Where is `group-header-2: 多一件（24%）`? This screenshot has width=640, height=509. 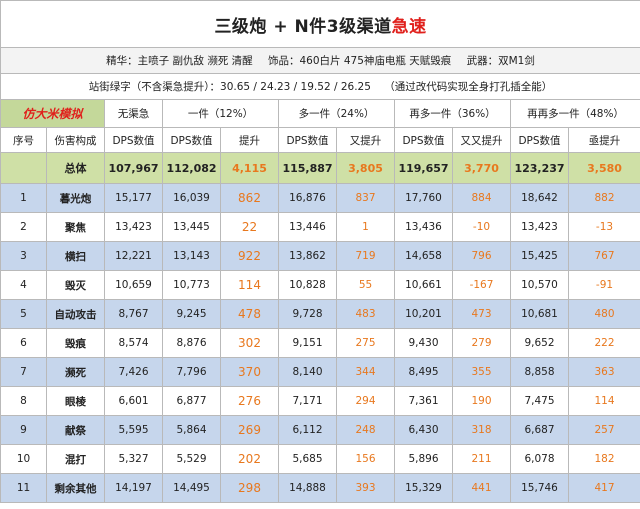 group-header-2: 多一件（24%） is located at coordinates (336, 113).